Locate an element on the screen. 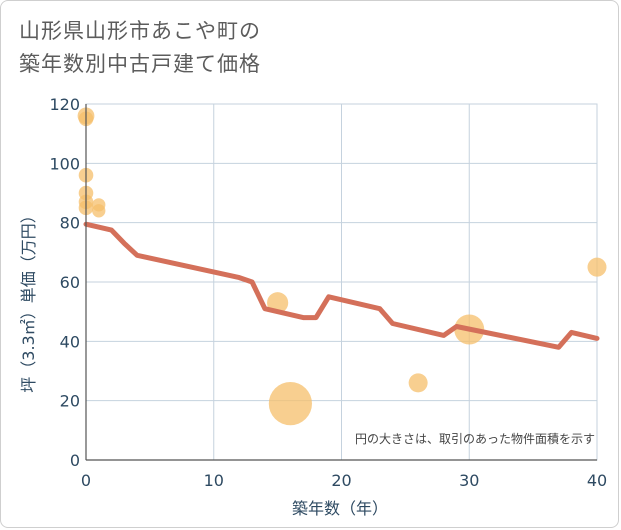 The image size is (621, 530). x-tick-label: 40 is located at coordinates (597, 480).